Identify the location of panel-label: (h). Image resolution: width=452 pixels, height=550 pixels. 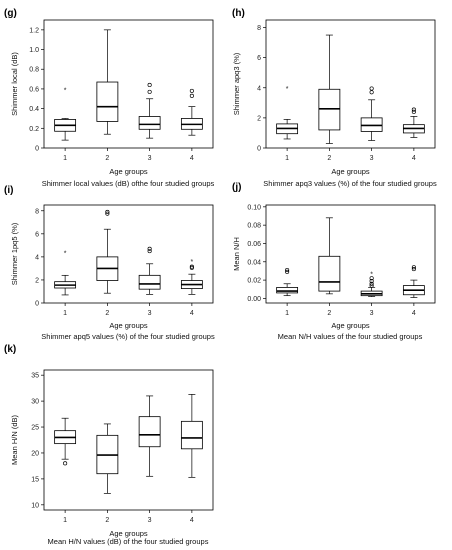
(238, 13).